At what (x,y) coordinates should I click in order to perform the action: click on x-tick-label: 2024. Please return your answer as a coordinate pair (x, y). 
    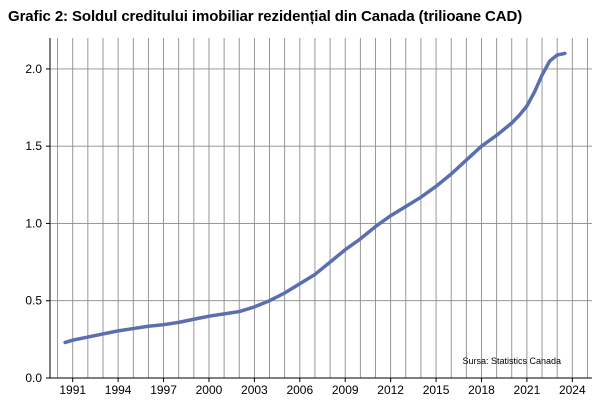
    Looking at the image, I should click on (572, 390).